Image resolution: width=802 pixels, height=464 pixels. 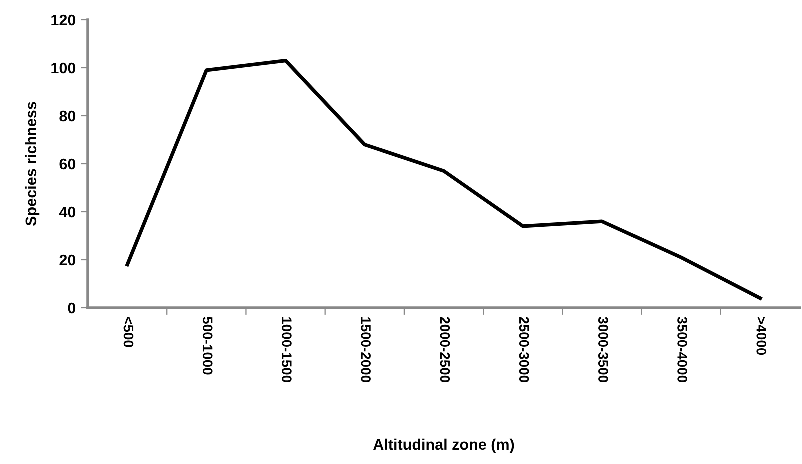 What do you see at coordinates (68, 164) in the screenshot?
I see `y-tick-label: 60` at bounding box center [68, 164].